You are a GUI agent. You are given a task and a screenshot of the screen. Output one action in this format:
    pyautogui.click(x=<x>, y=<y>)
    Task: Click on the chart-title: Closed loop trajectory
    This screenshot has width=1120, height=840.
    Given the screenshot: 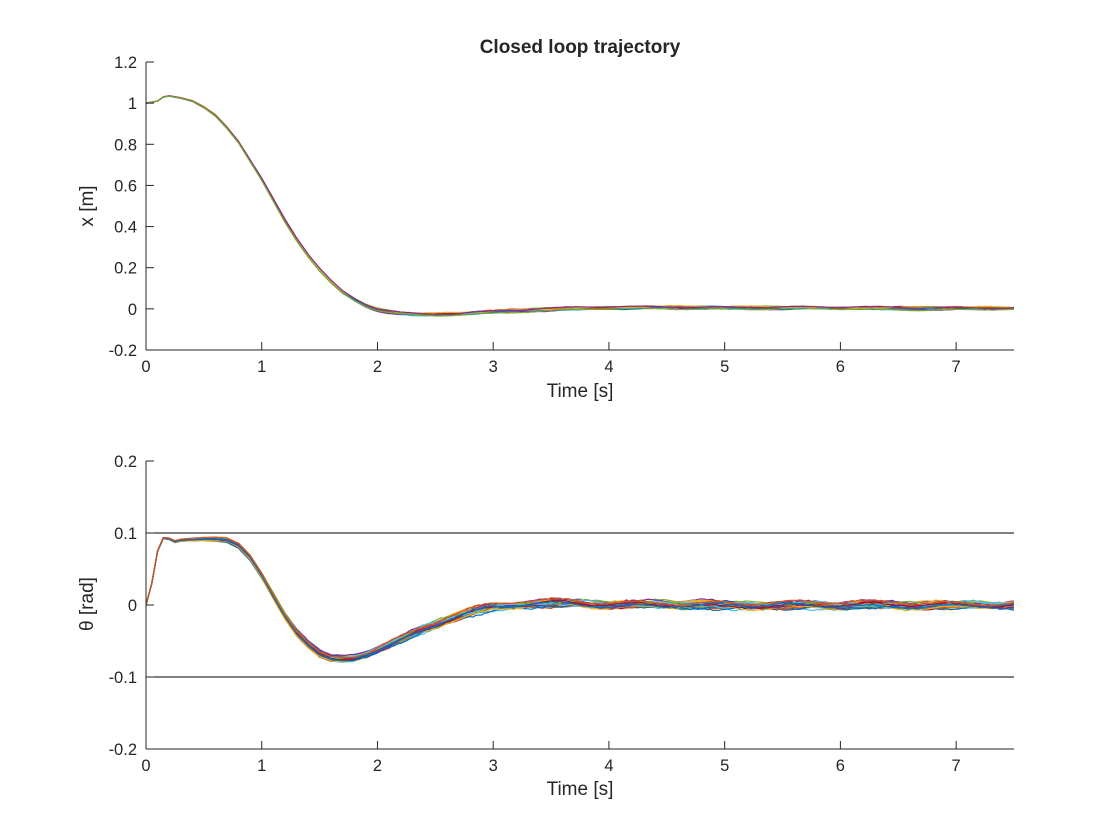 What is the action you would take?
    pyautogui.click(x=580, y=47)
    